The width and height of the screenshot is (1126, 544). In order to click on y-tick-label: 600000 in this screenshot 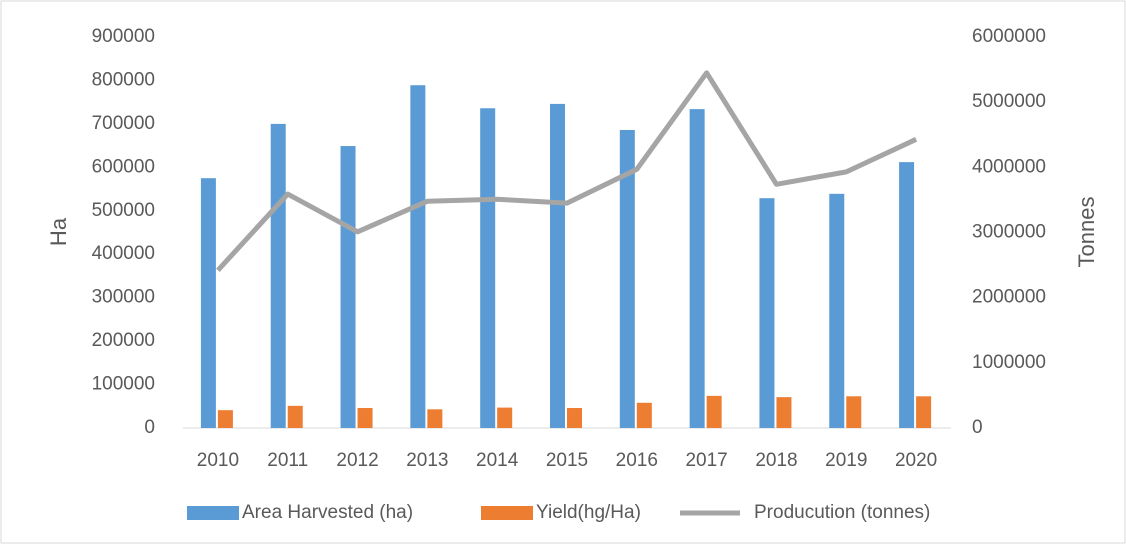, I will do `click(123, 166)`.